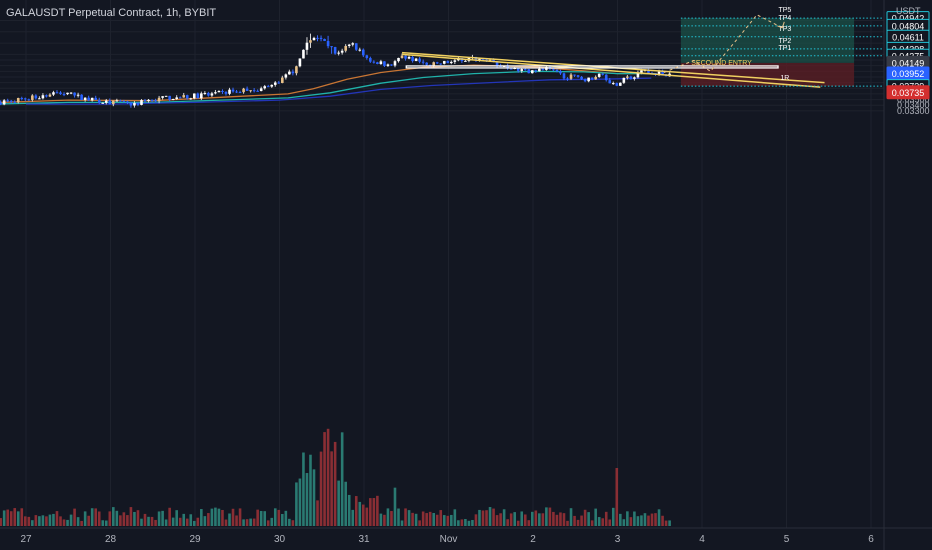 Image resolution: width=932 pixels, height=550 pixels. What do you see at coordinates (784, 78) in the screenshot?
I see `target-label: 1R` at bounding box center [784, 78].